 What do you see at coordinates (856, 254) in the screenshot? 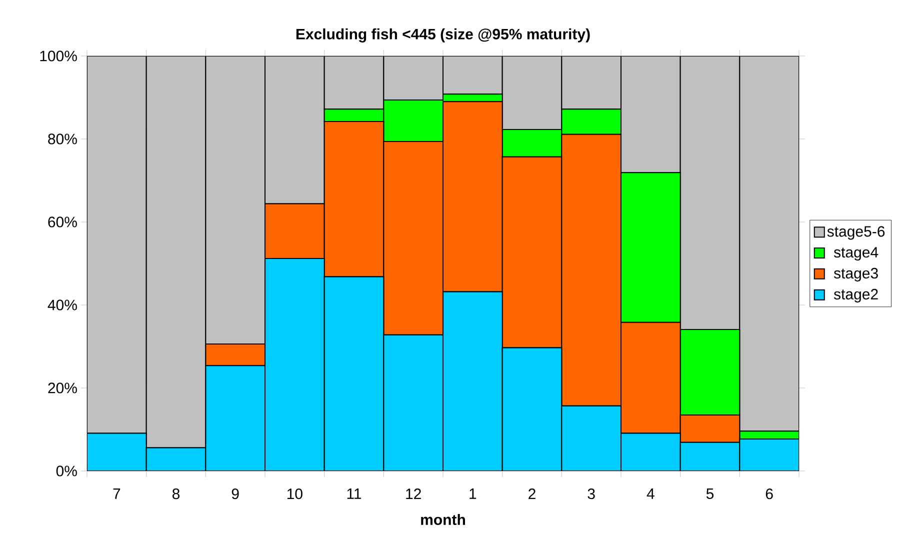
I see `legend-label: stage4` at bounding box center [856, 254].